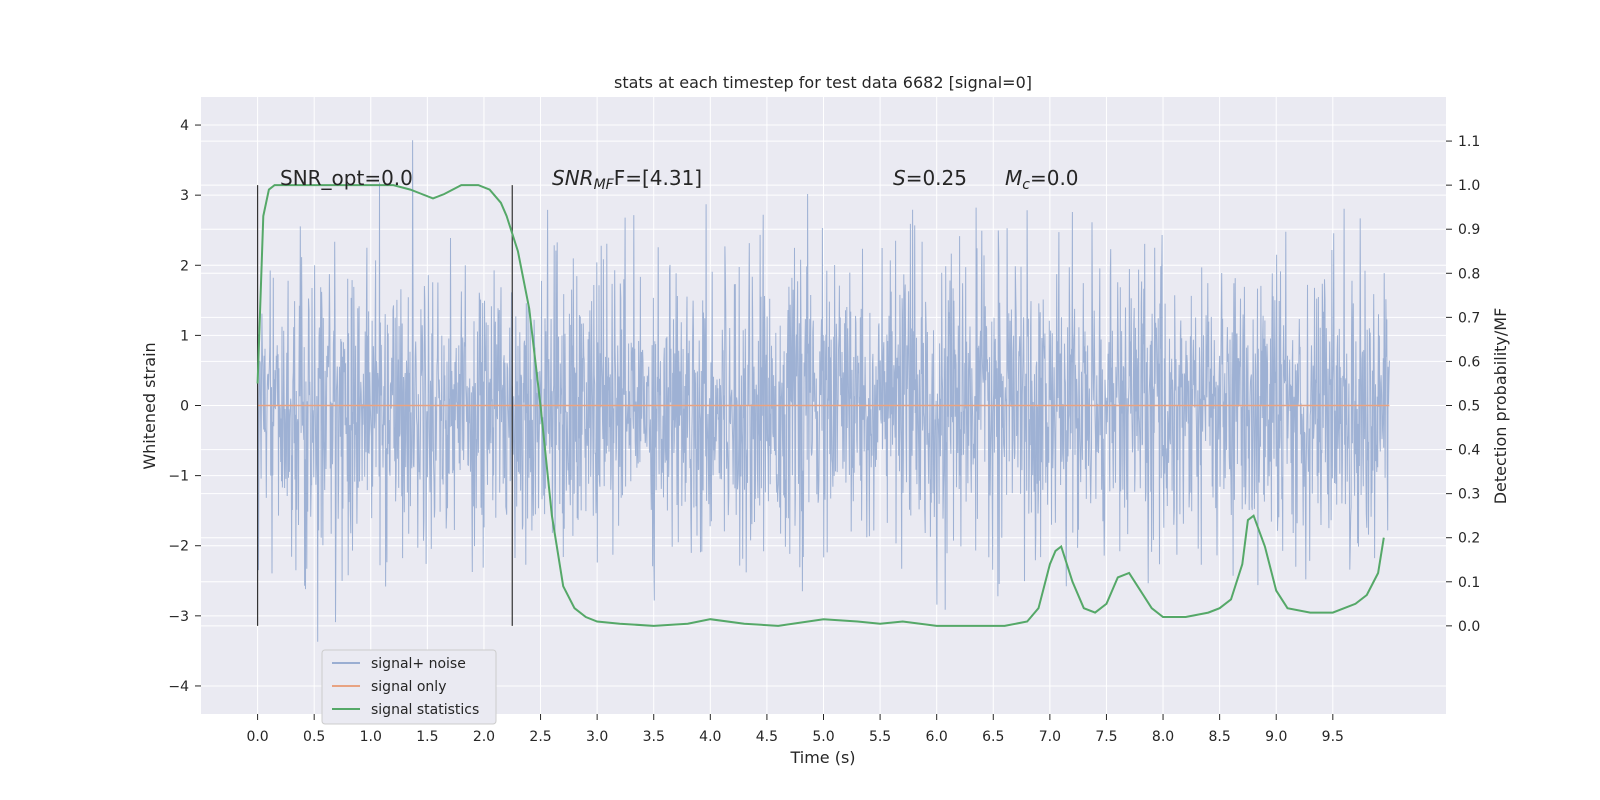 The width and height of the screenshot is (1600, 800). What do you see at coordinates (1500, 406) in the screenshot?
I see `y-right-axis-label: Detection probability/MF` at bounding box center [1500, 406].